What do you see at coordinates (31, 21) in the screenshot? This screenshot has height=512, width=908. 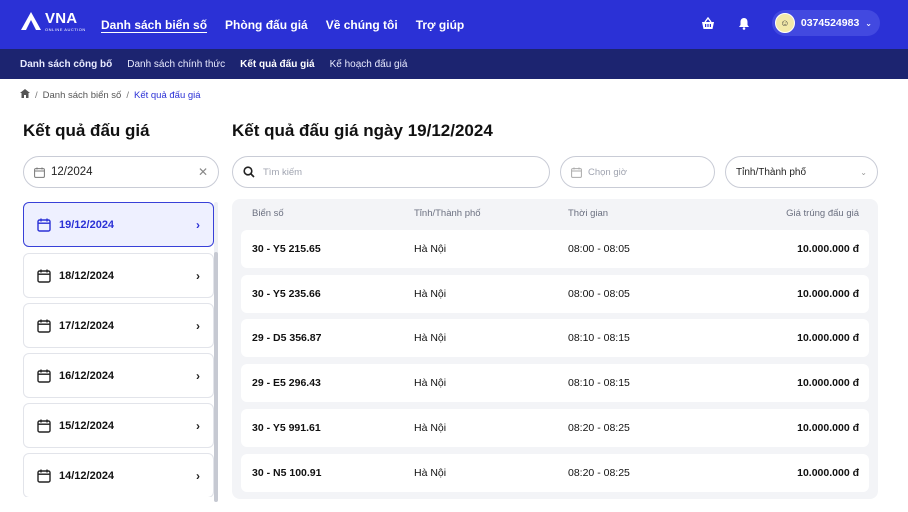 I see `logo-icon` at bounding box center [31, 21].